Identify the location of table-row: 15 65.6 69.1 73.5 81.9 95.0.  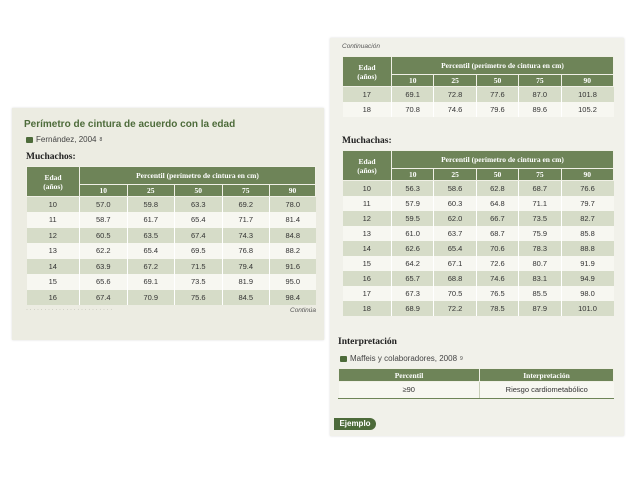
(171, 282).